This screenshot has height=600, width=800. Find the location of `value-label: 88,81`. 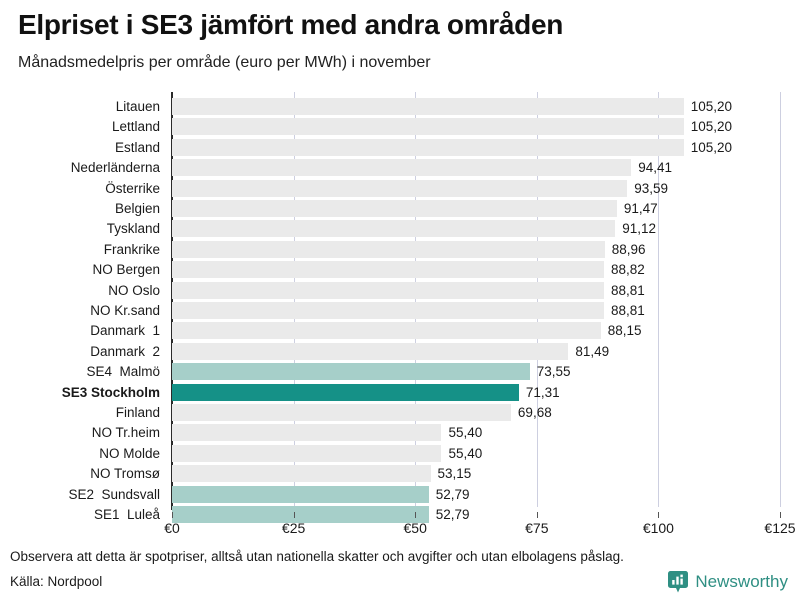

value-label: 88,81 is located at coordinates (627, 310).